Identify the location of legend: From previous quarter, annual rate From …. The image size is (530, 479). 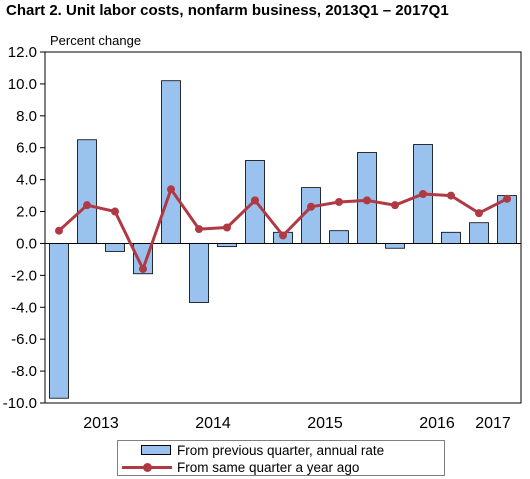
(281, 458).